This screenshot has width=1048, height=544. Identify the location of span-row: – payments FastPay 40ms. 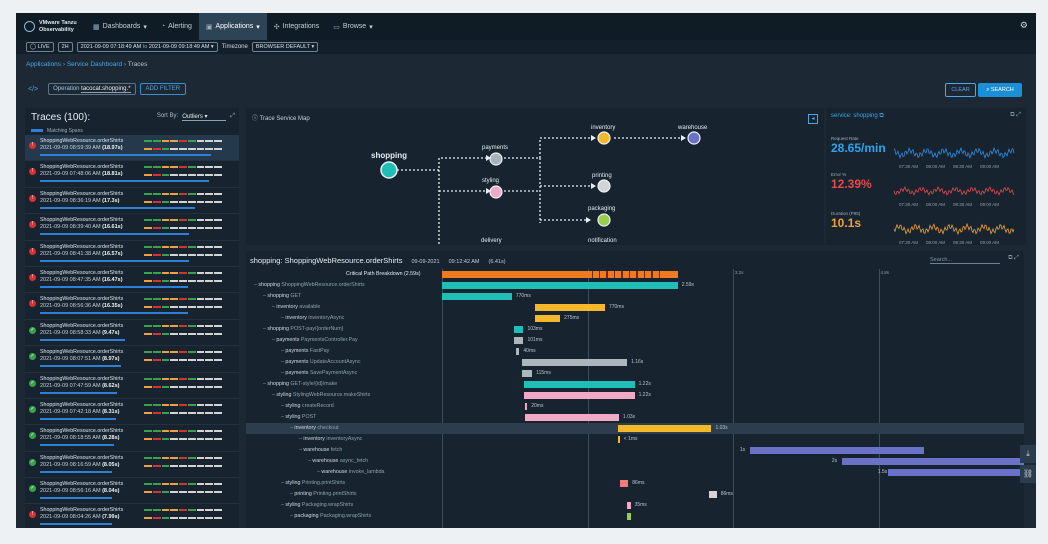
(635, 351).